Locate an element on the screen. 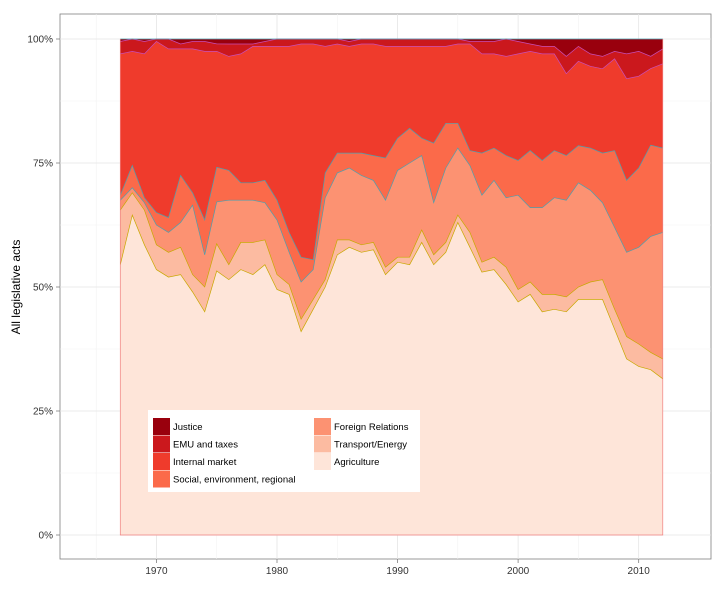 This screenshot has height=600, width=720. y-tick-label: 25% is located at coordinates (43, 412).